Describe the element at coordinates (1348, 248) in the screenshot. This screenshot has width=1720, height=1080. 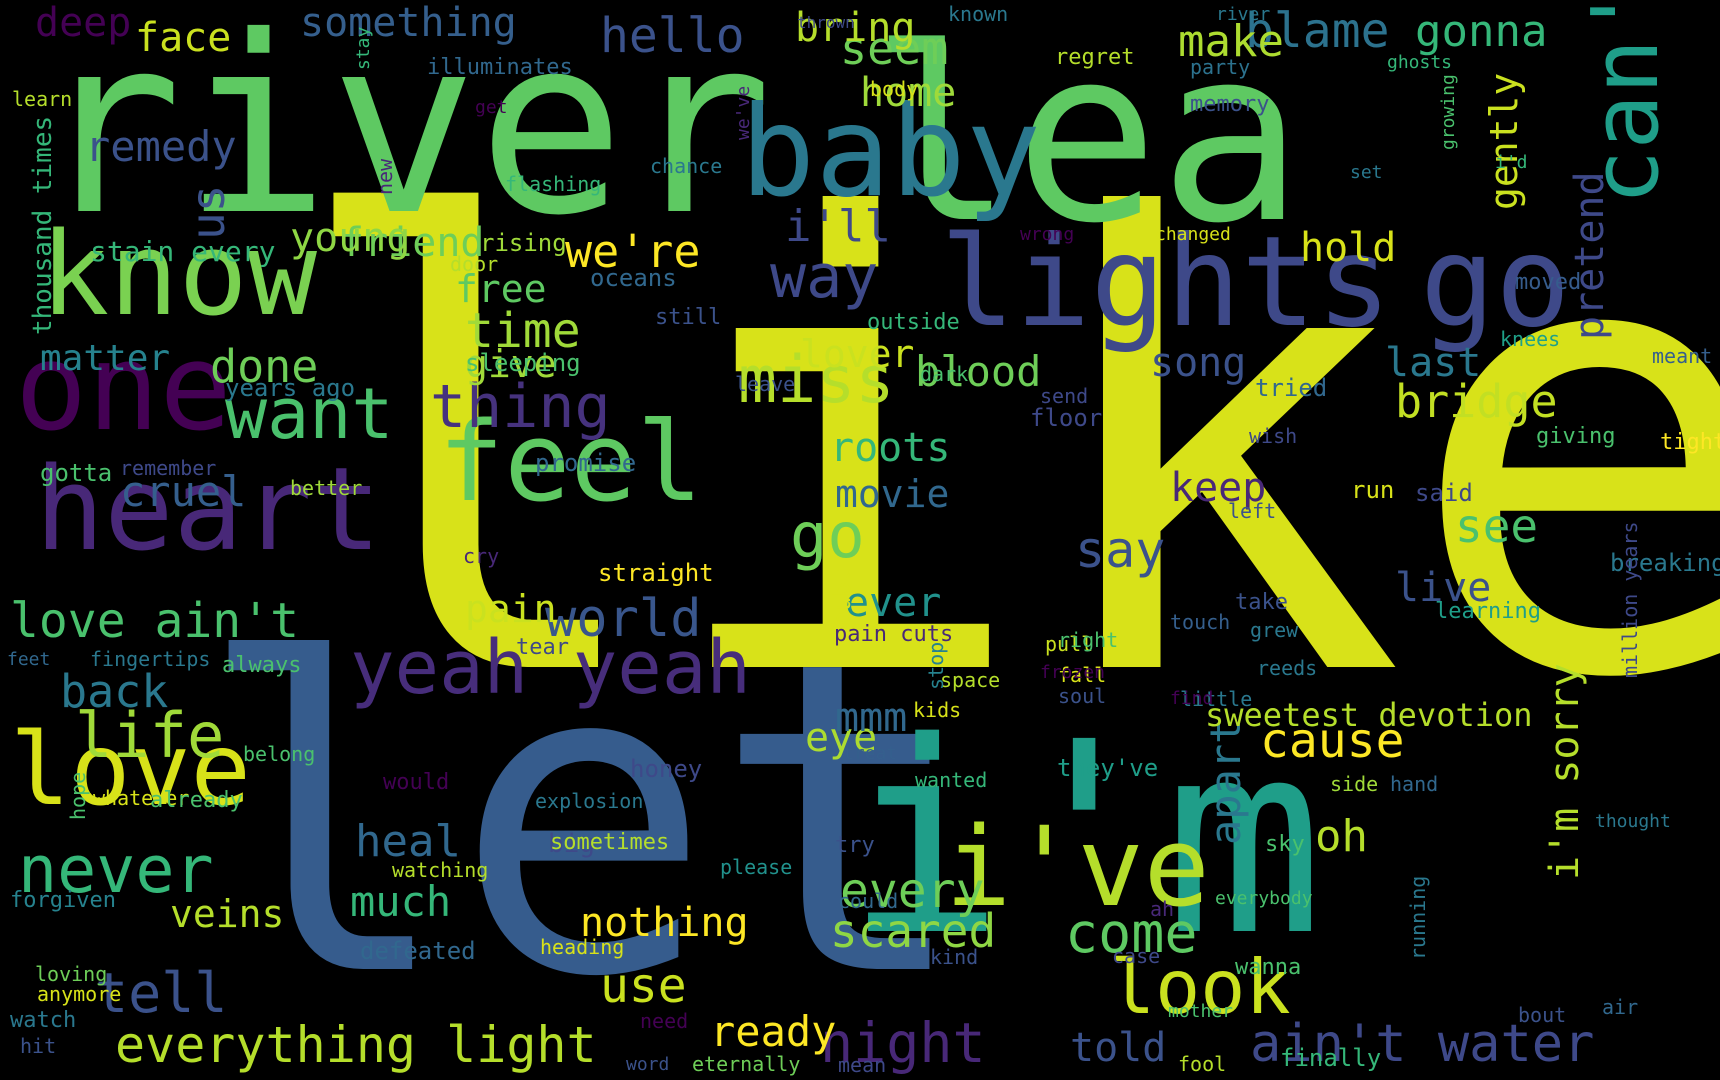
I see `word-hold: hold` at that location.